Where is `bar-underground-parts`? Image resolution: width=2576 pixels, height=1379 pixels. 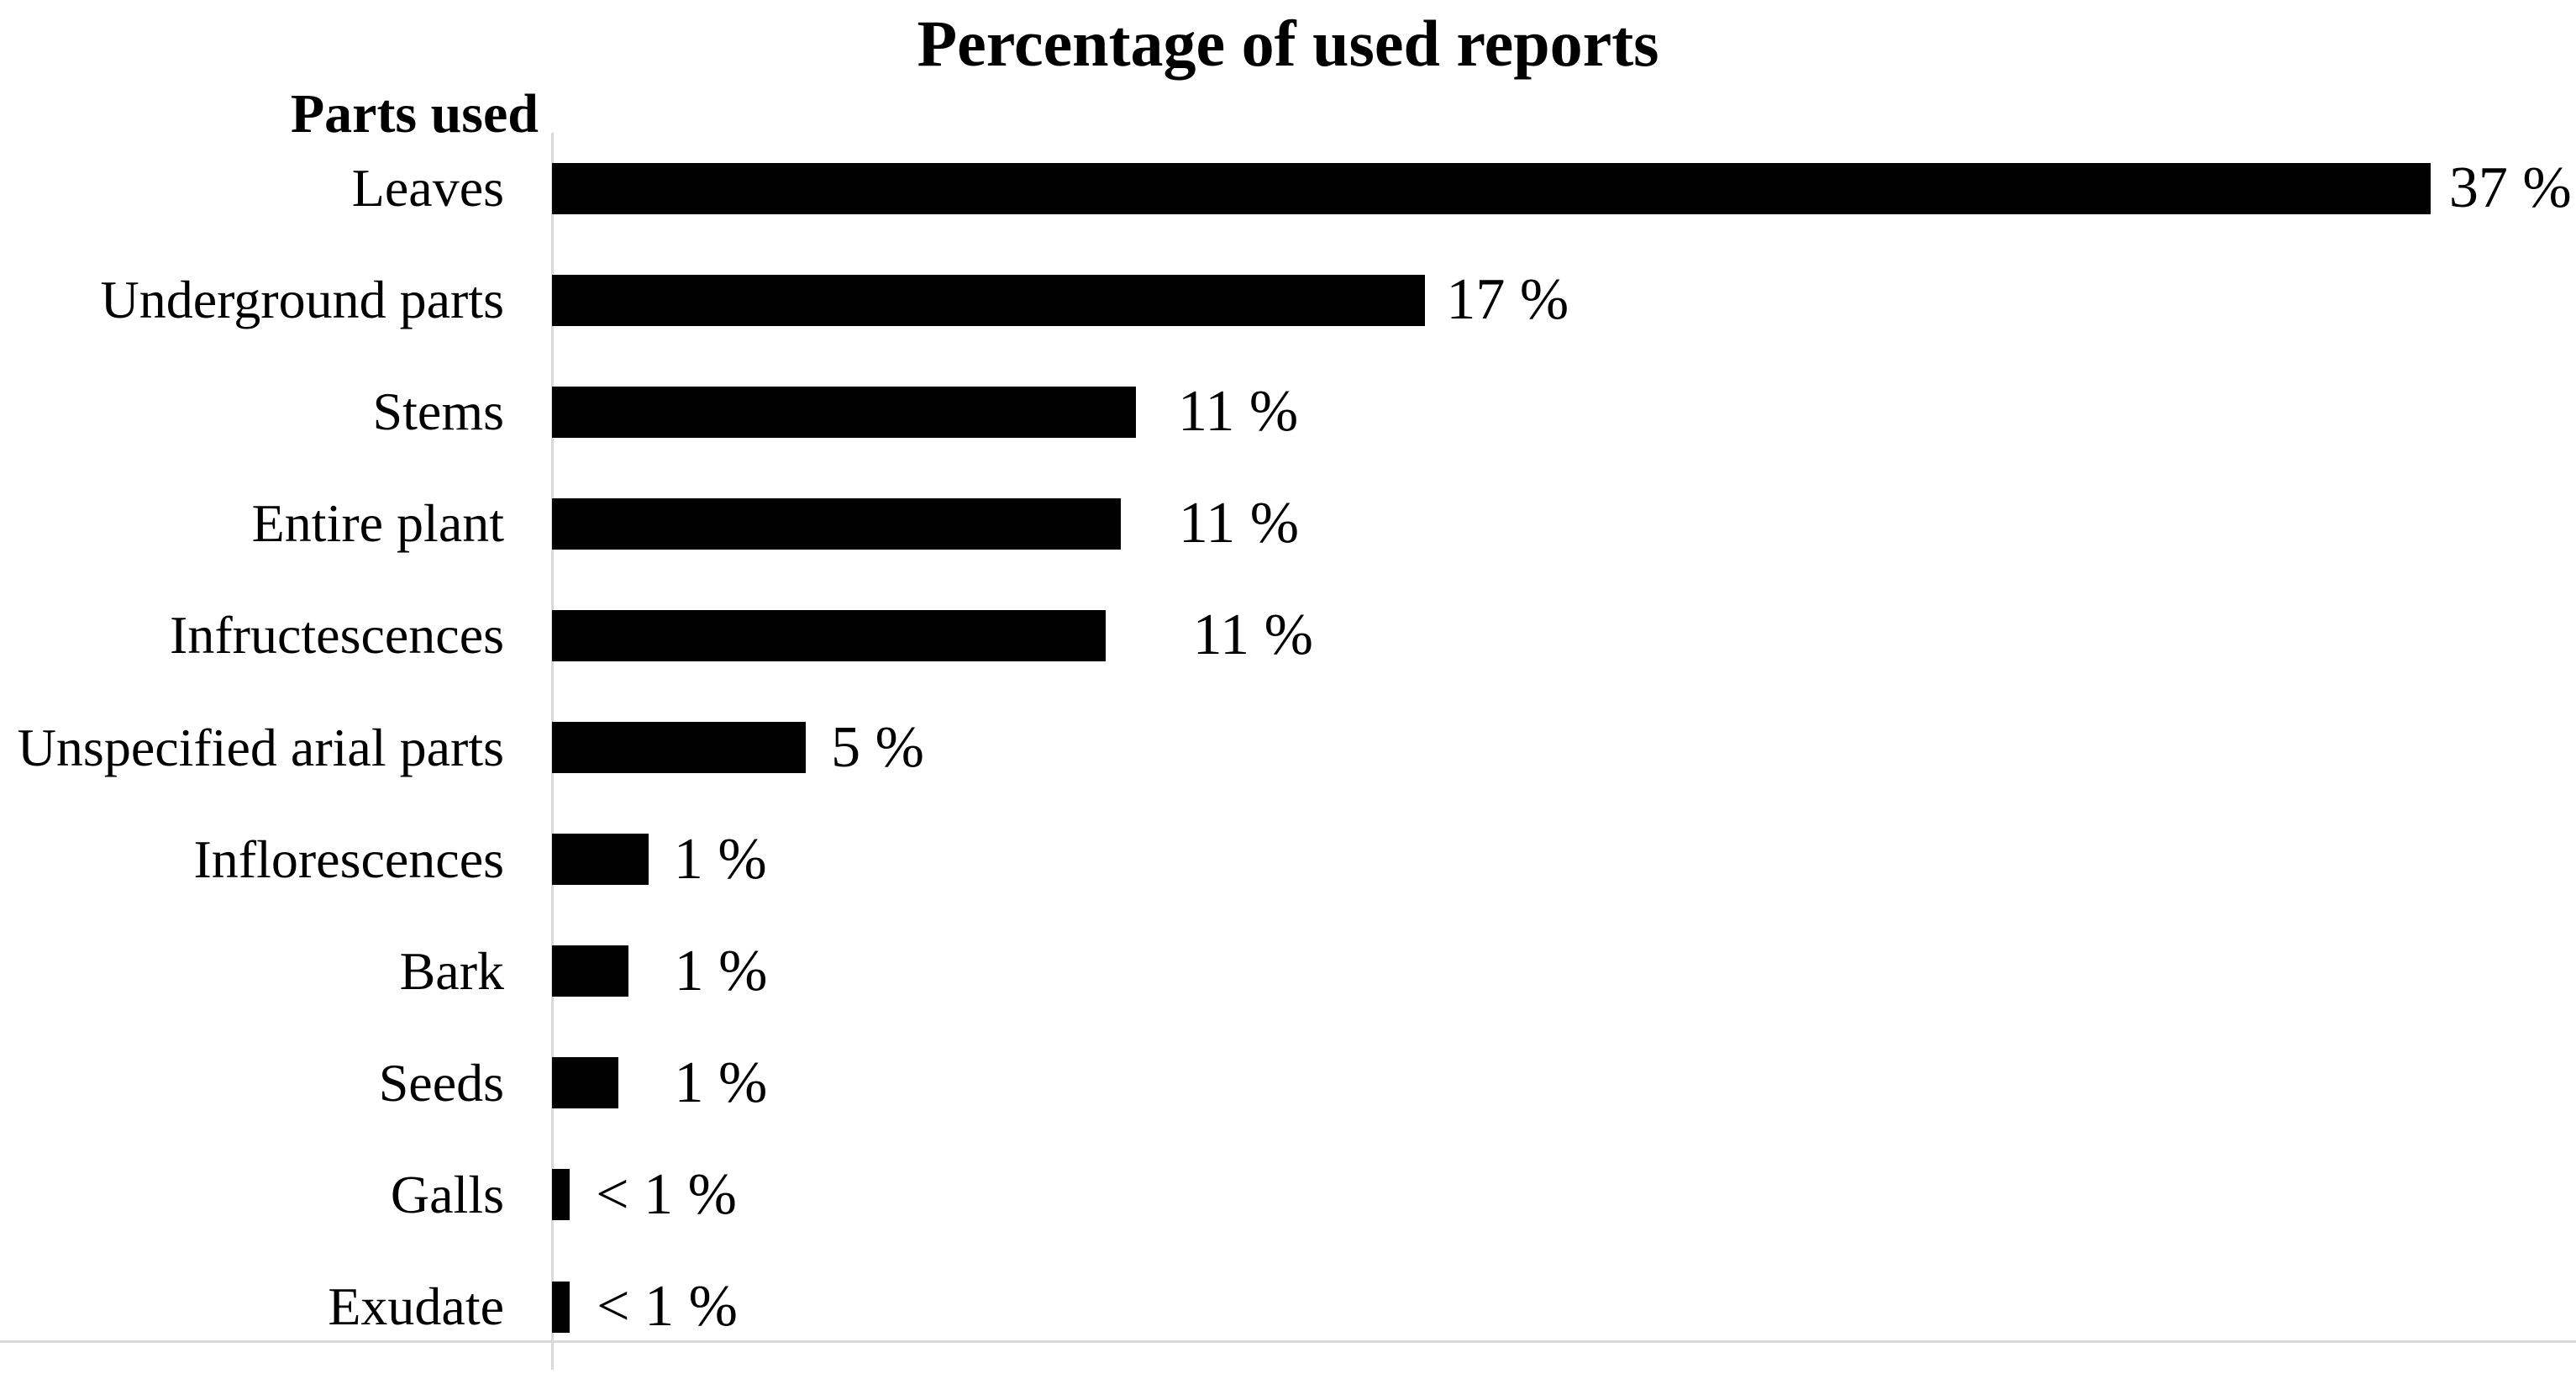 bar-underground-parts is located at coordinates (989, 300).